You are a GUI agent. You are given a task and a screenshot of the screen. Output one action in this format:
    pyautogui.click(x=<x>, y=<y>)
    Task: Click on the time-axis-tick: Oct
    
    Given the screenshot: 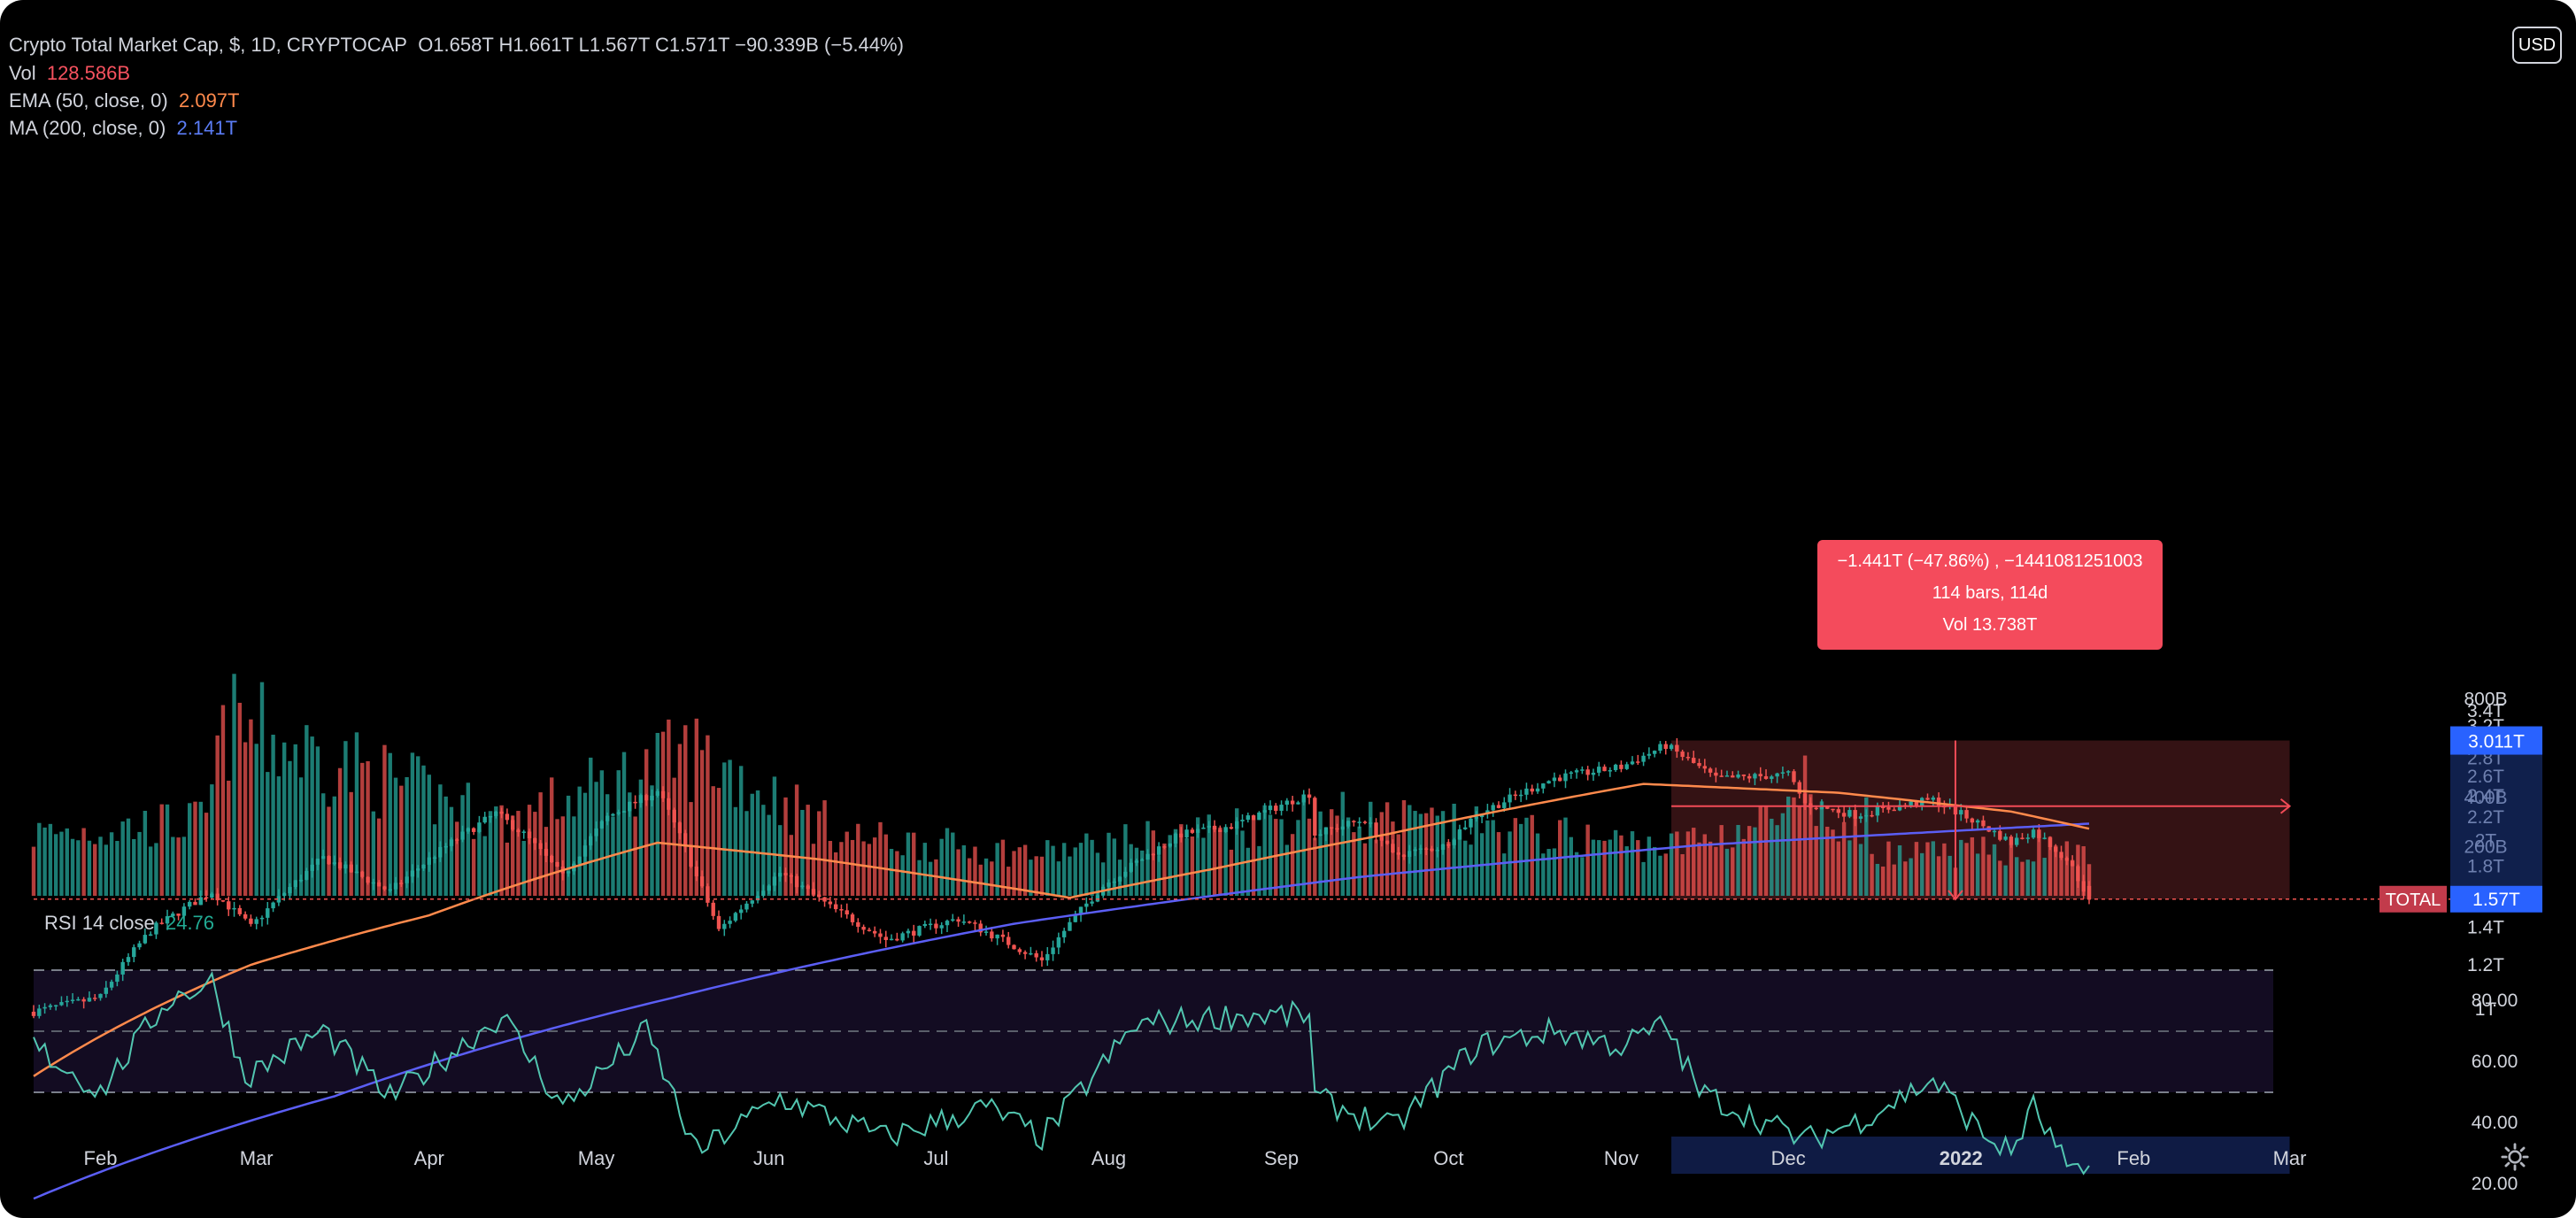 What is the action you would take?
    pyautogui.click(x=1448, y=1158)
    